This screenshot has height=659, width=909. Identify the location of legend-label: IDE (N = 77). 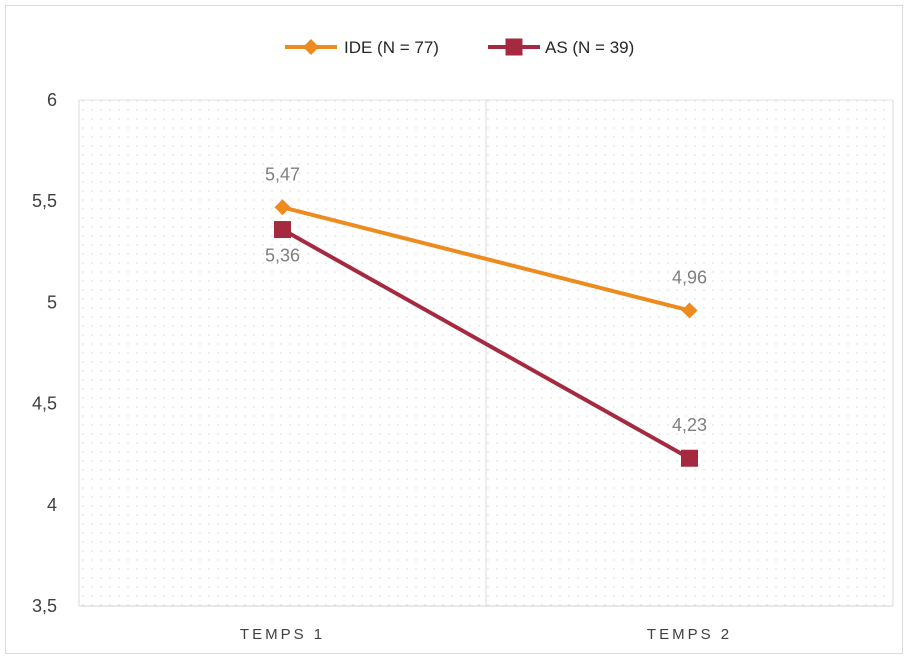
(391, 47).